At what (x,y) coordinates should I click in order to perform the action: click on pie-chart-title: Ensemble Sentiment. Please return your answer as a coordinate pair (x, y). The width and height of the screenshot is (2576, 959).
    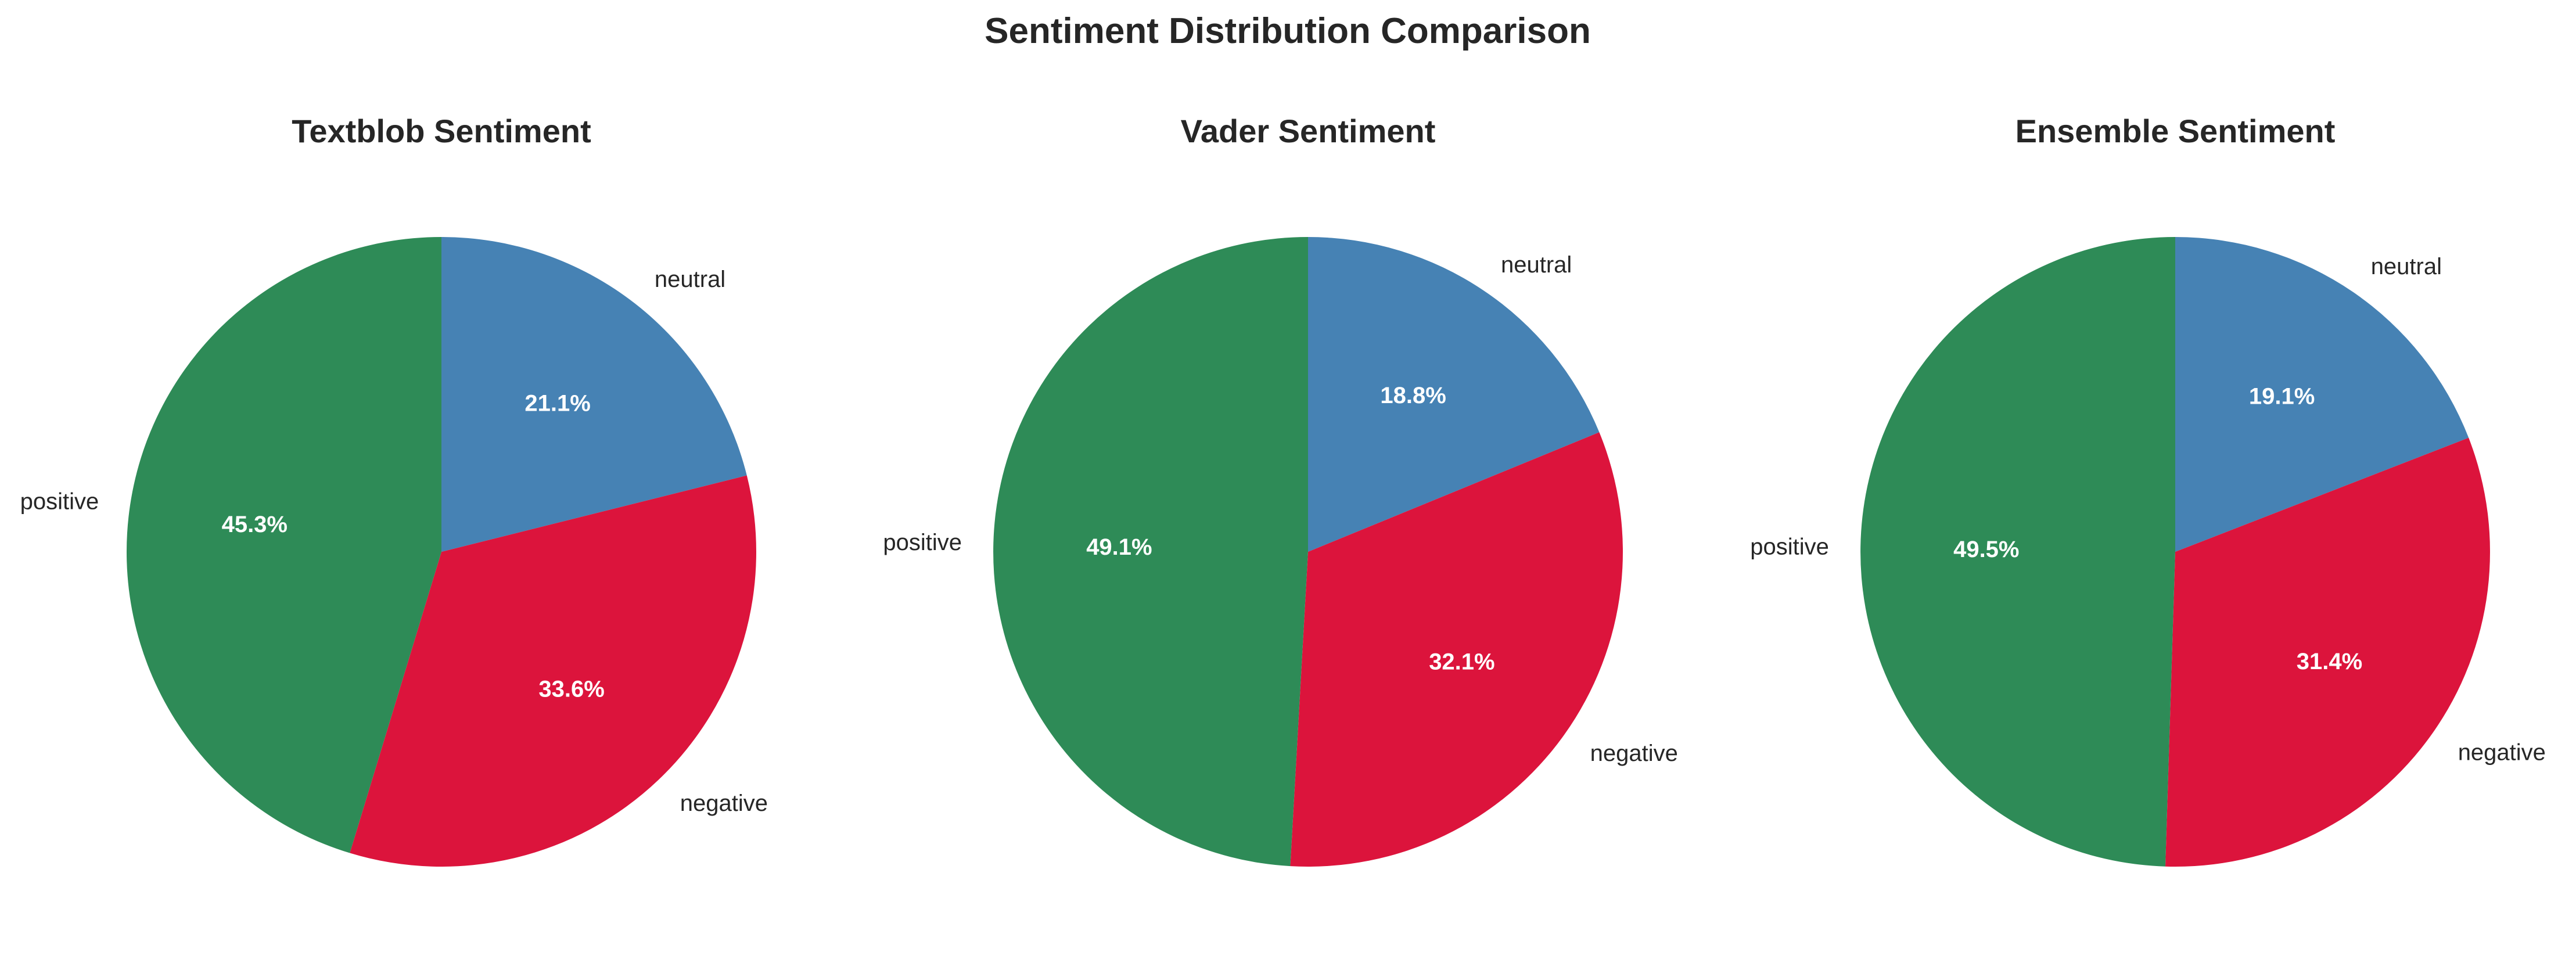
    Looking at the image, I should click on (2175, 131).